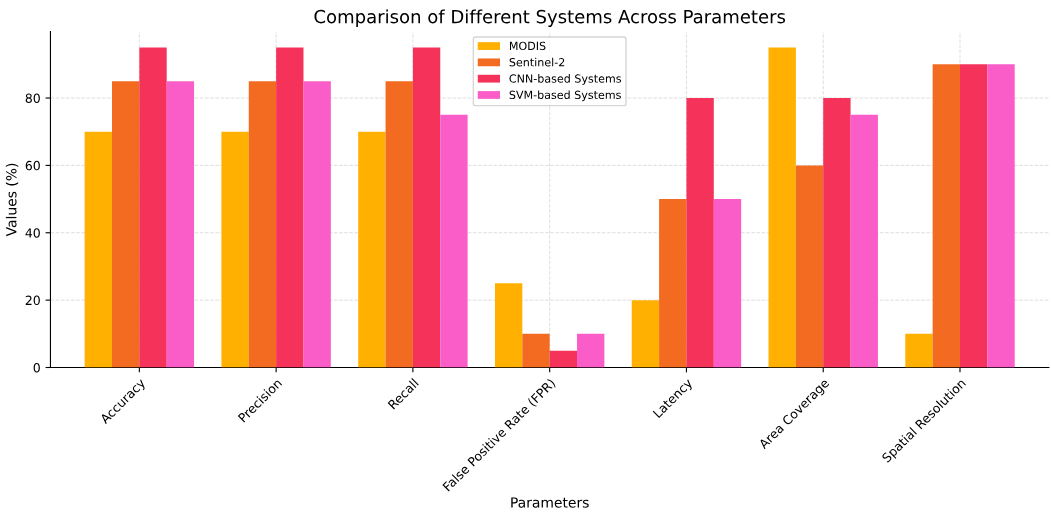 This screenshot has height=525, width=1051. Describe the element at coordinates (550, 18) in the screenshot. I see `chart-title: Comparison of Different Systems Across Parameters` at that location.